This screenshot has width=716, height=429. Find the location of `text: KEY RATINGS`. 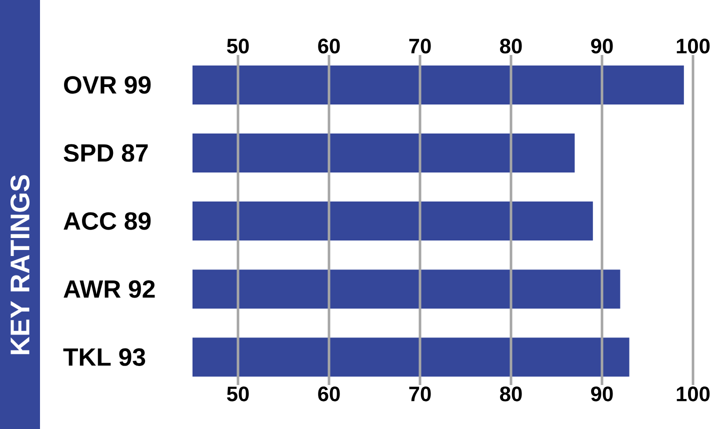

text: KEY RATINGS is located at coordinates (20, 264).